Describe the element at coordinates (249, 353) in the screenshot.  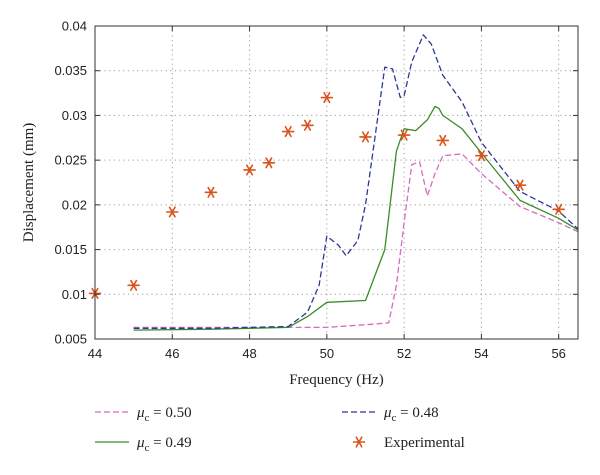
I see `x-tick-label: 48` at that location.